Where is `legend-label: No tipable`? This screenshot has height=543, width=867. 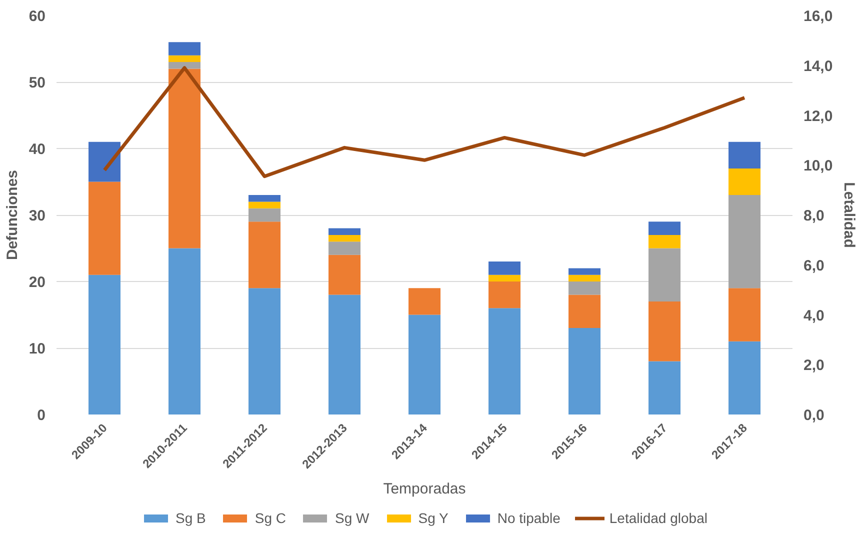 legend-label: No tipable is located at coordinates (528, 518).